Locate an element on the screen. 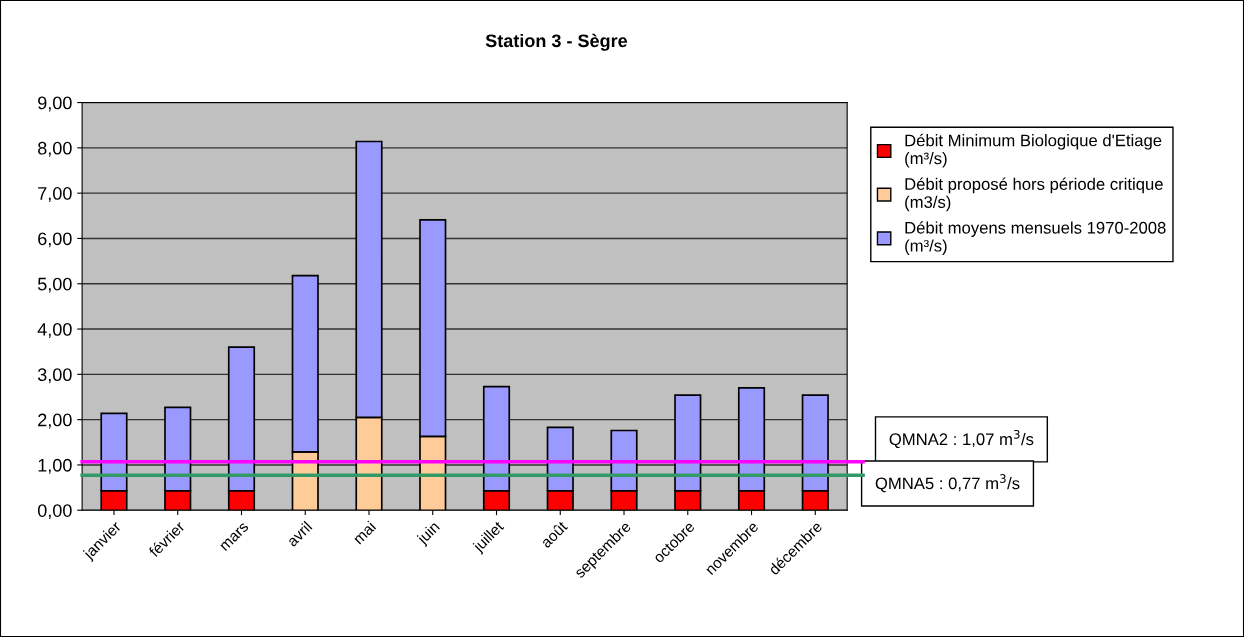  y-tick-label: 6,00 is located at coordinates (55, 240).